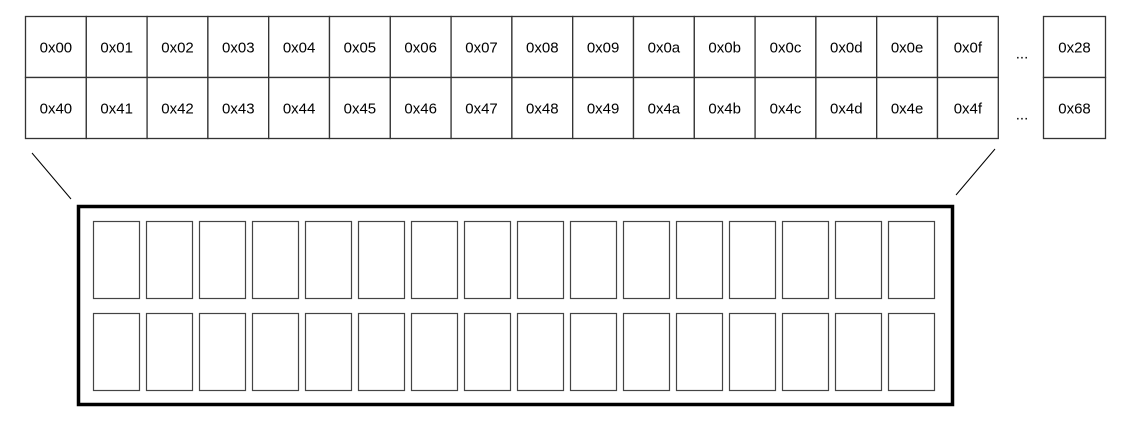 Image resolution: width=1135 pixels, height=423 pixels. I want to click on address-label: 0x40, so click(56, 109).